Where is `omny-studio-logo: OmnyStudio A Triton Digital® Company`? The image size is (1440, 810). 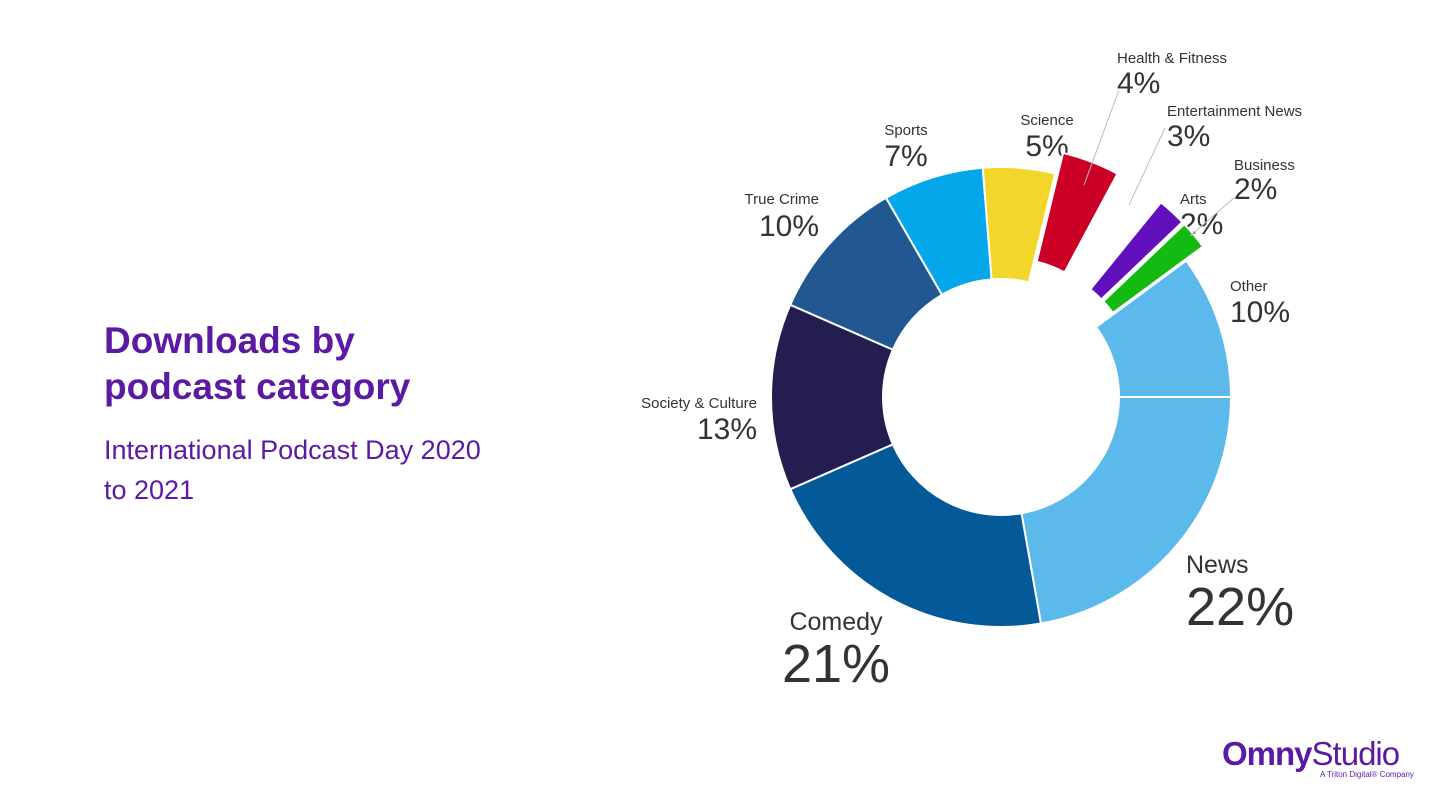
omny-studio-logo: OmnyStudio A Triton Digital® Company is located at coordinates (1322, 760).